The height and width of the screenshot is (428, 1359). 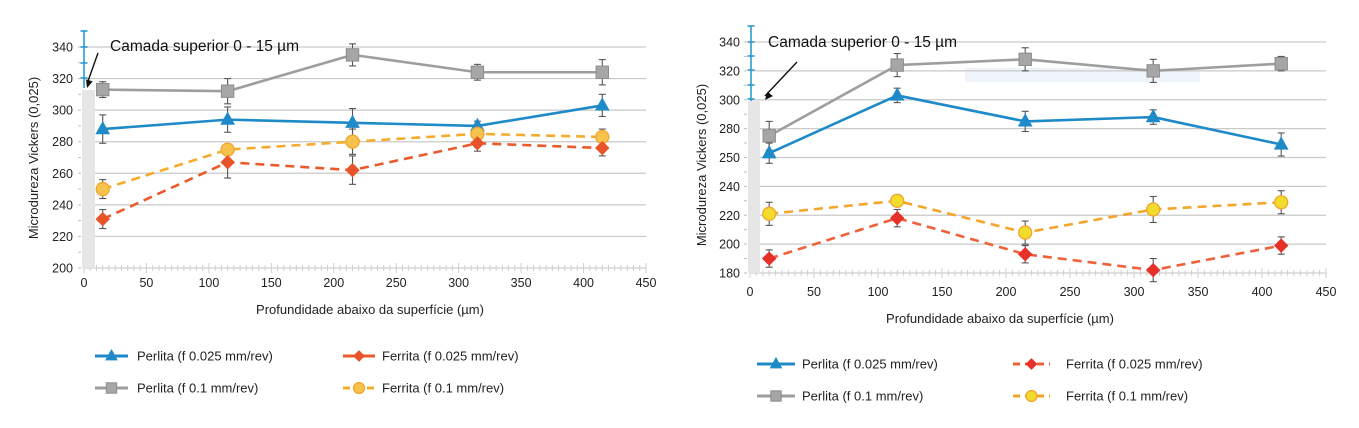 What do you see at coordinates (333, 283) in the screenshot?
I see `x-tick-label: 200` at bounding box center [333, 283].